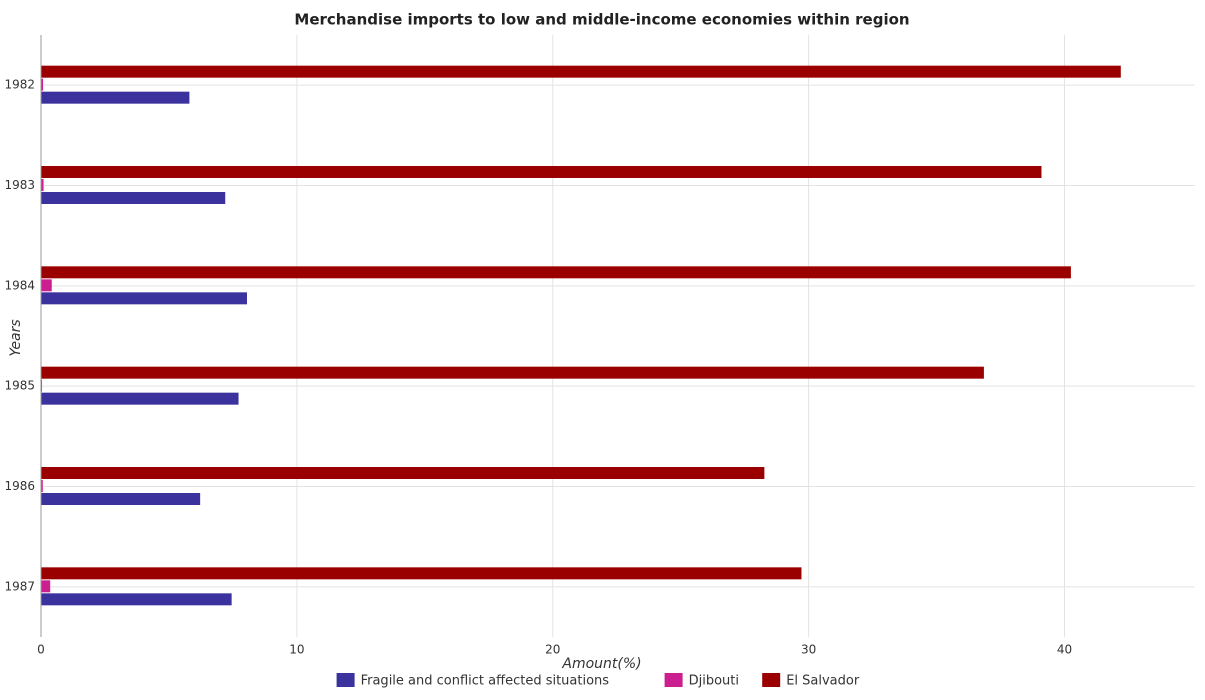 This screenshot has height=700, width=1205. Describe the element at coordinates (808, 650) in the screenshot. I see `x-tick-label: 30` at that location.